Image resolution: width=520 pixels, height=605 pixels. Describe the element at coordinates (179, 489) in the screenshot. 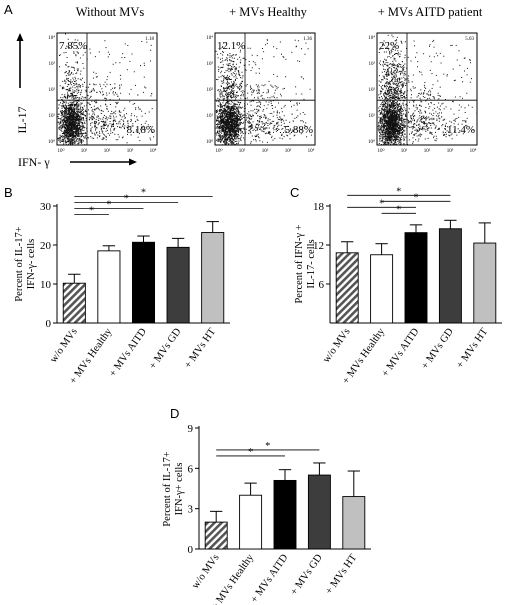

I see `y-axis-label-line: IFN-γ+ cells` at that location.